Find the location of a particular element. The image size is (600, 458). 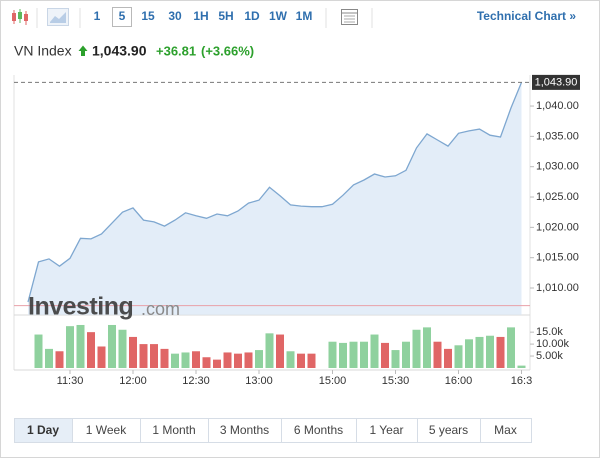

x-tick-label: 12:30 is located at coordinates (196, 381).